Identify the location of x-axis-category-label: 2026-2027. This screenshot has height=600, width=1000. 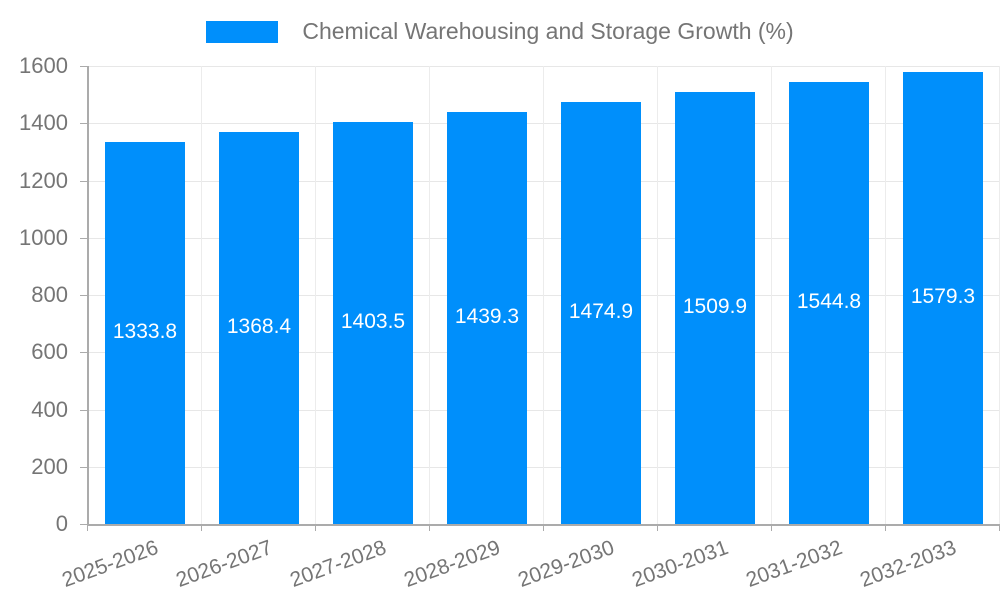
(223, 564).